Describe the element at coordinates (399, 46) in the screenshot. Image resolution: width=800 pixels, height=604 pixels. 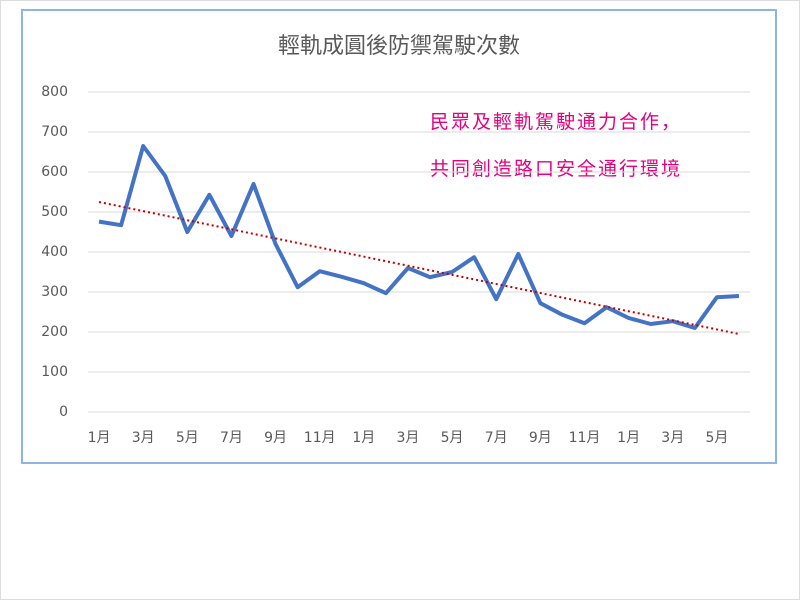
I see `chart-title: 輕軌成圓後防禦駕駛次數` at that location.